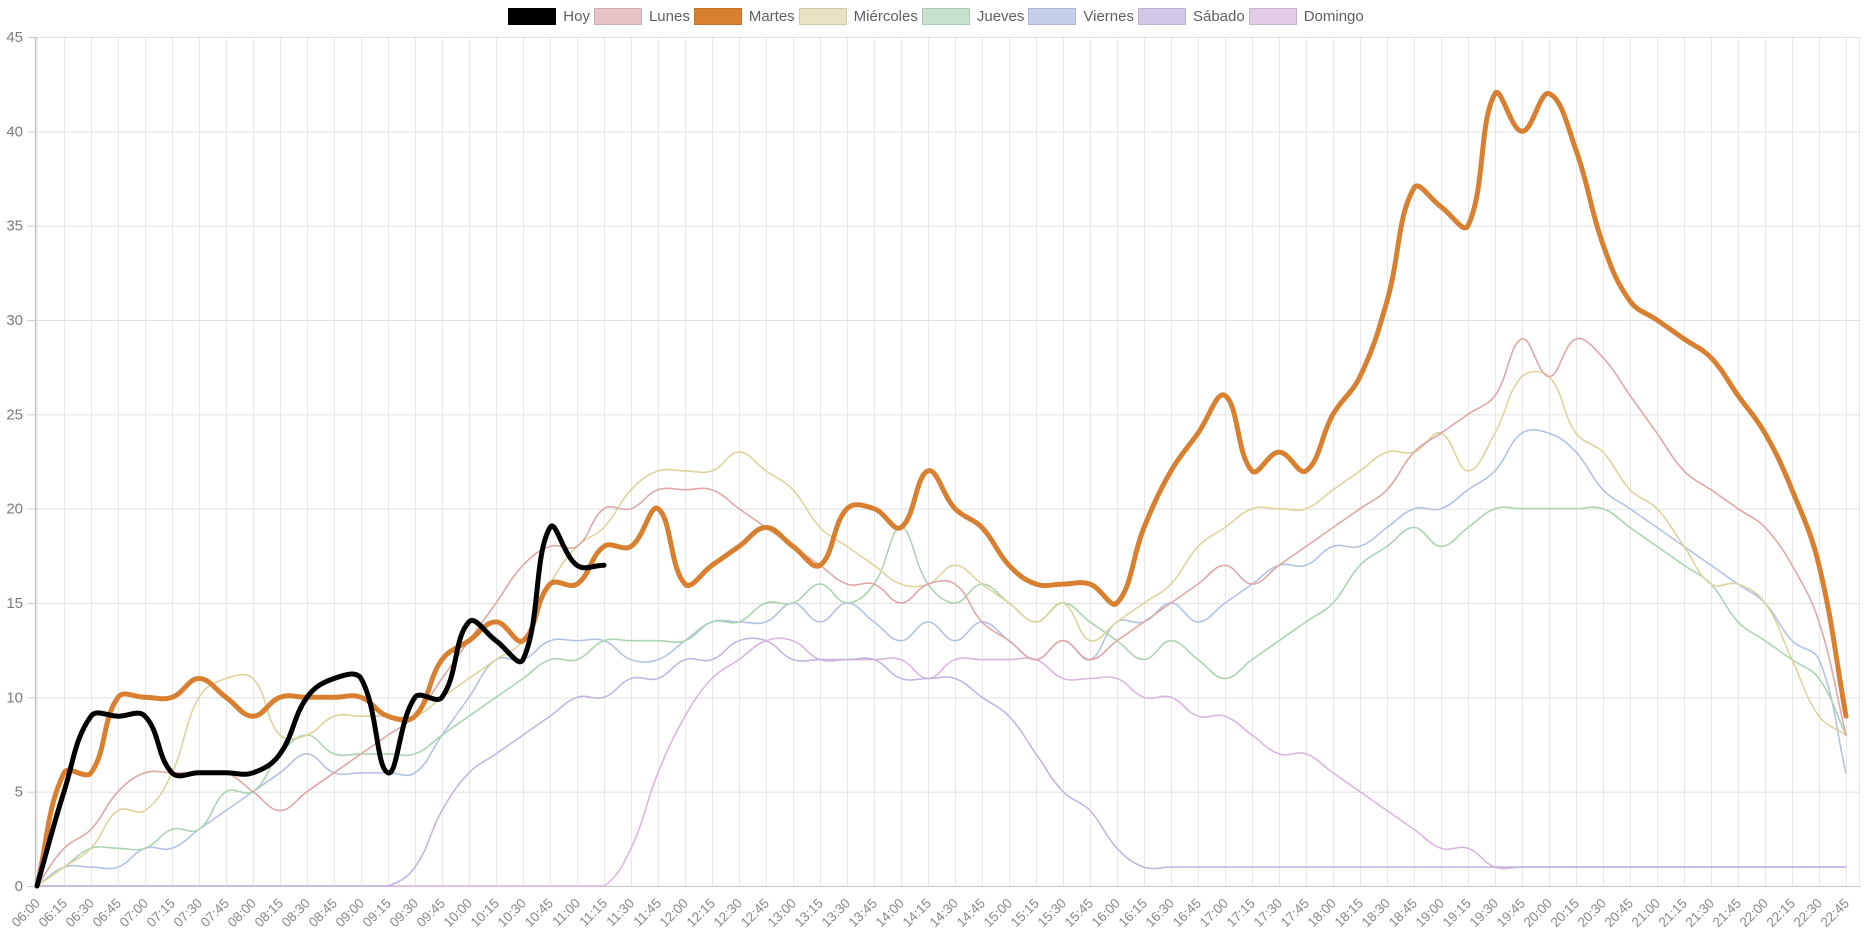  Describe the element at coordinates (1592, 913) in the screenshot. I see `x-tick-label: 20:30` at that location.